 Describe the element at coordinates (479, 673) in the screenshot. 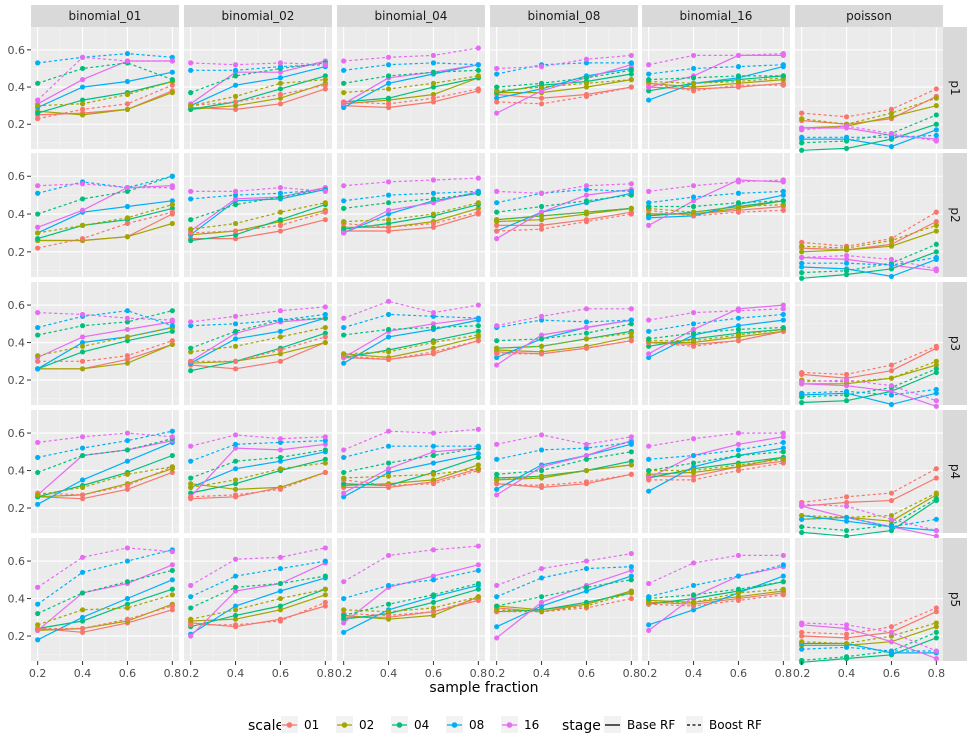

I see `x-tick-label: 0.8` at that location.